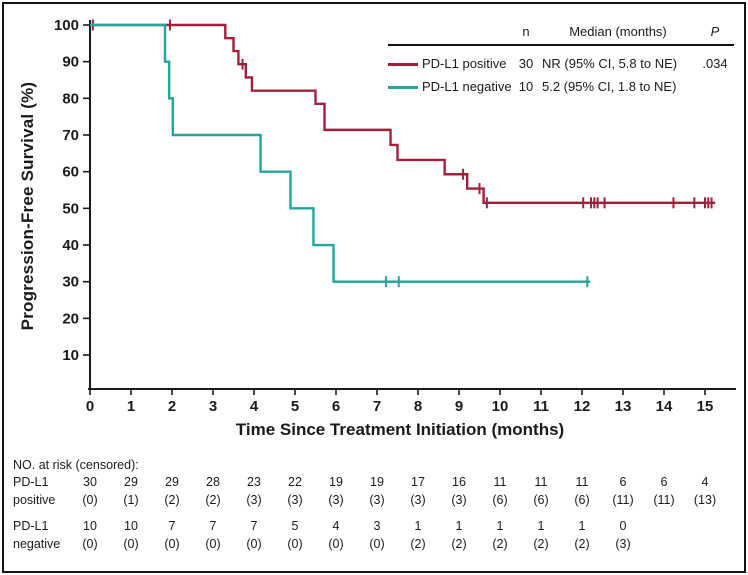 The height and width of the screenshot is (575, 748). I want to click on risk-count: 3, so click(377, 526).